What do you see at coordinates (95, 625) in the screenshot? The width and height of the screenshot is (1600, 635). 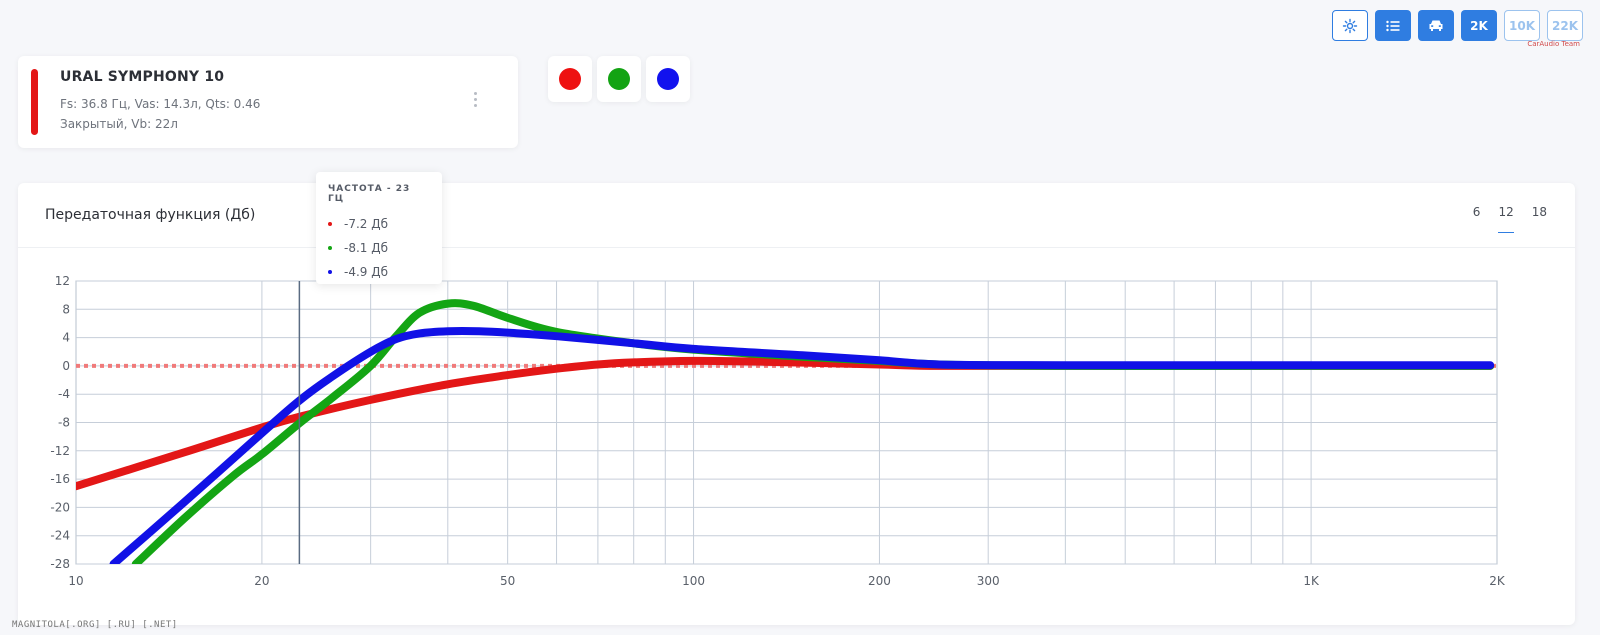 I see `footer-watermark: MAGNITOLA[.ORG] [.RU] [.NET]` at bounding box center [95, 625].